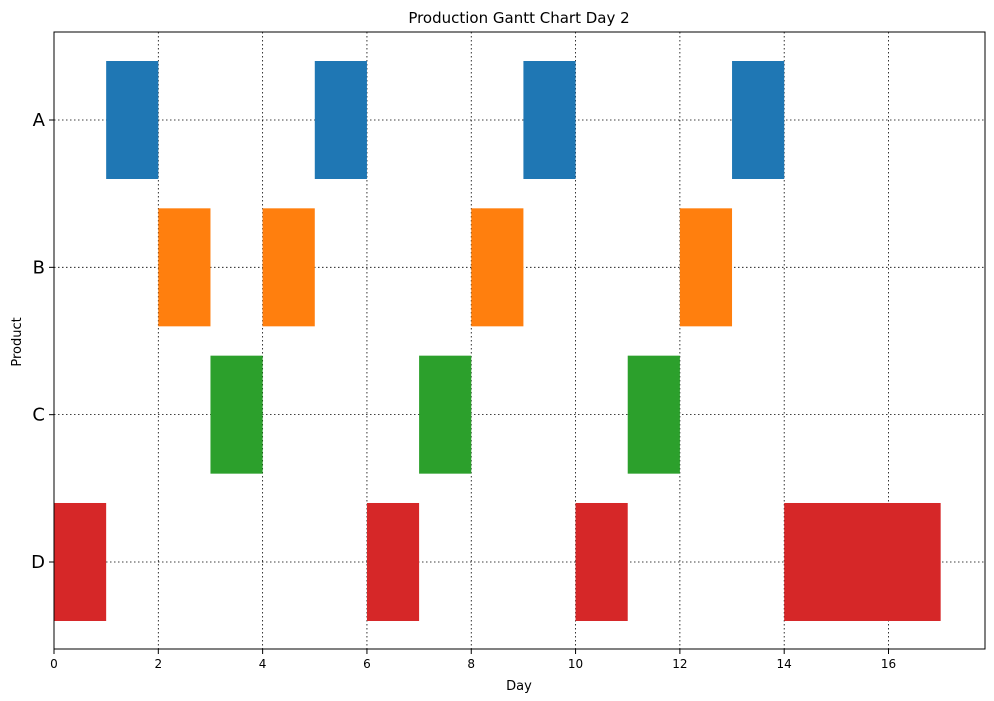 Image resolution: width=994 pixels, height=701 pixels. Describe the element at coordinates (518, 18) in the screenshot. I see `chart-title: Production Gantt Chart Day 2` at that location.